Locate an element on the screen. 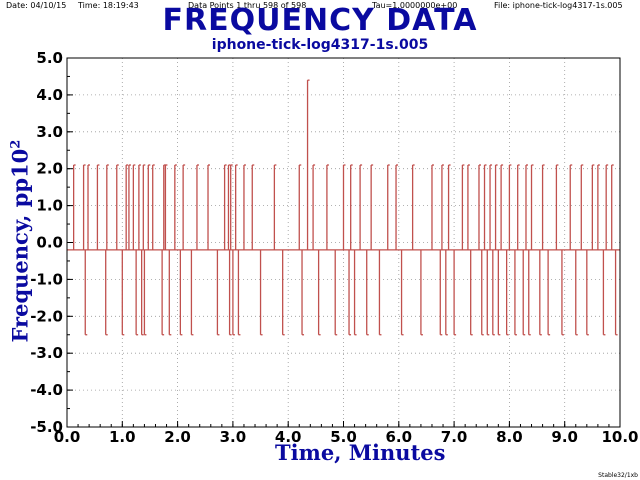 This screenshot has height=480, width=640. y-tick-label: 5.0 is located at coordinates (49, 58).